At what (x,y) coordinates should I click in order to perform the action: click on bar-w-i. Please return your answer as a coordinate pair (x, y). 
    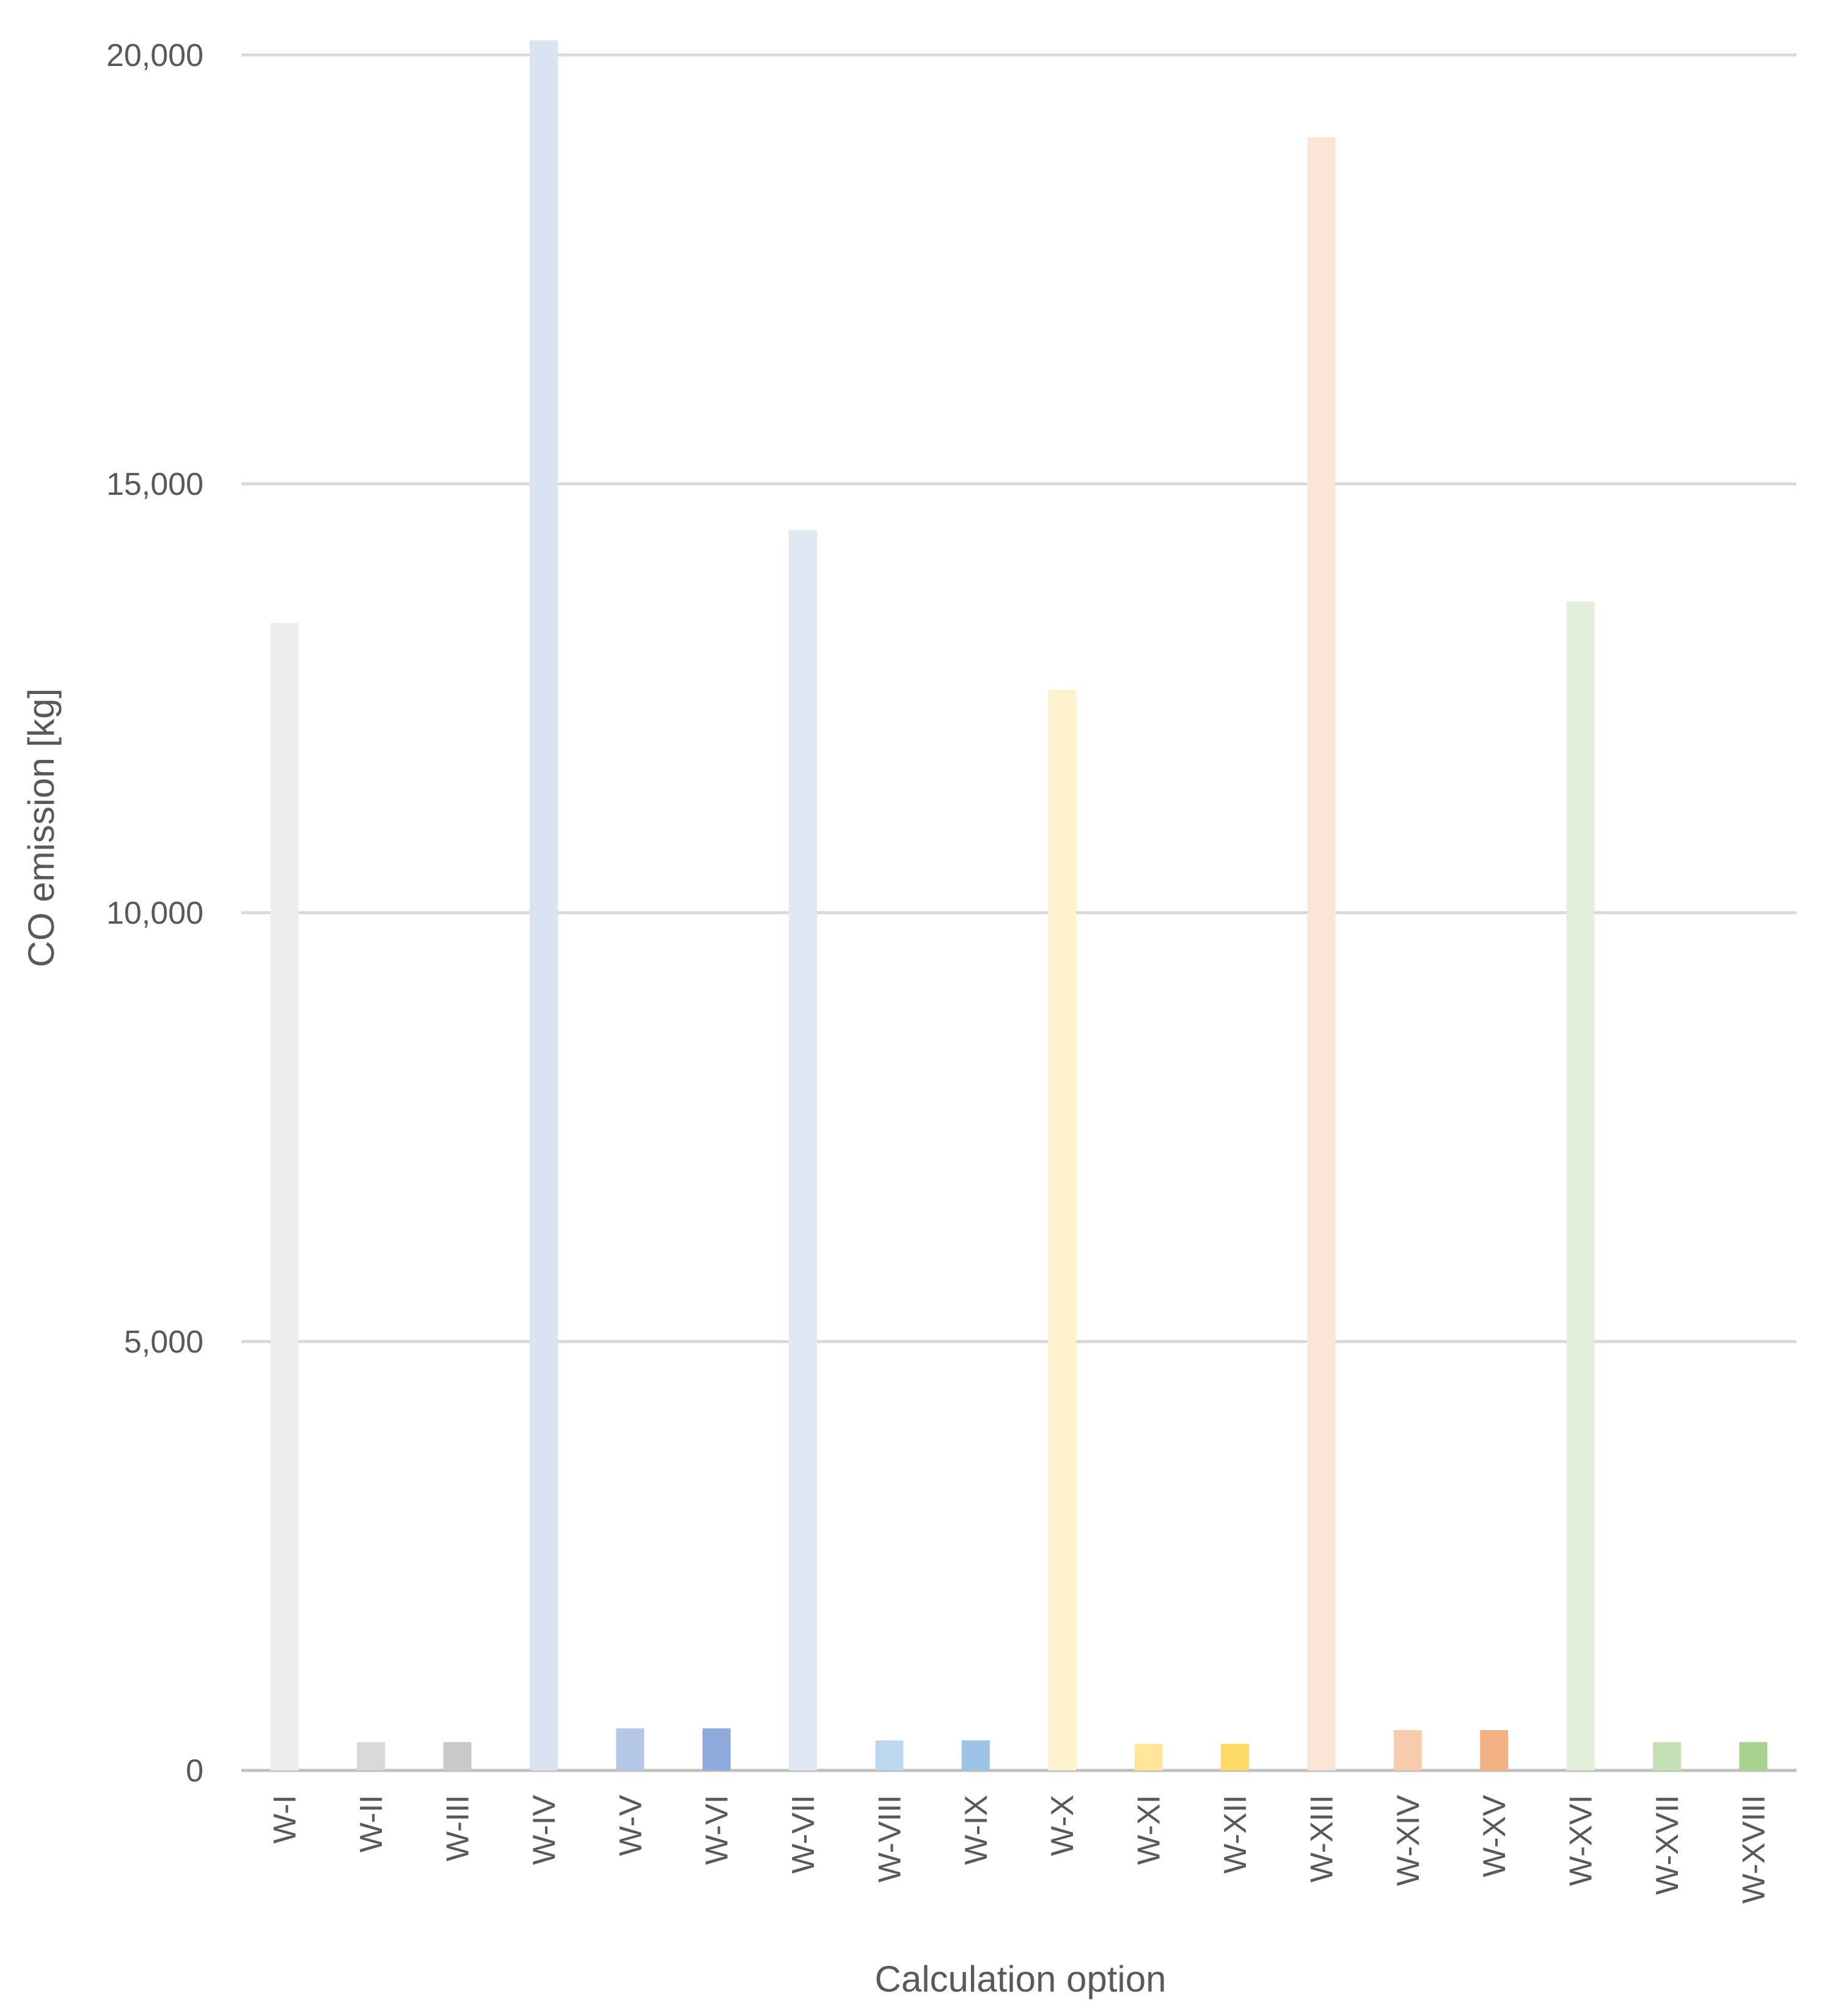
    Looking at the image, I should click on (284, 1196).